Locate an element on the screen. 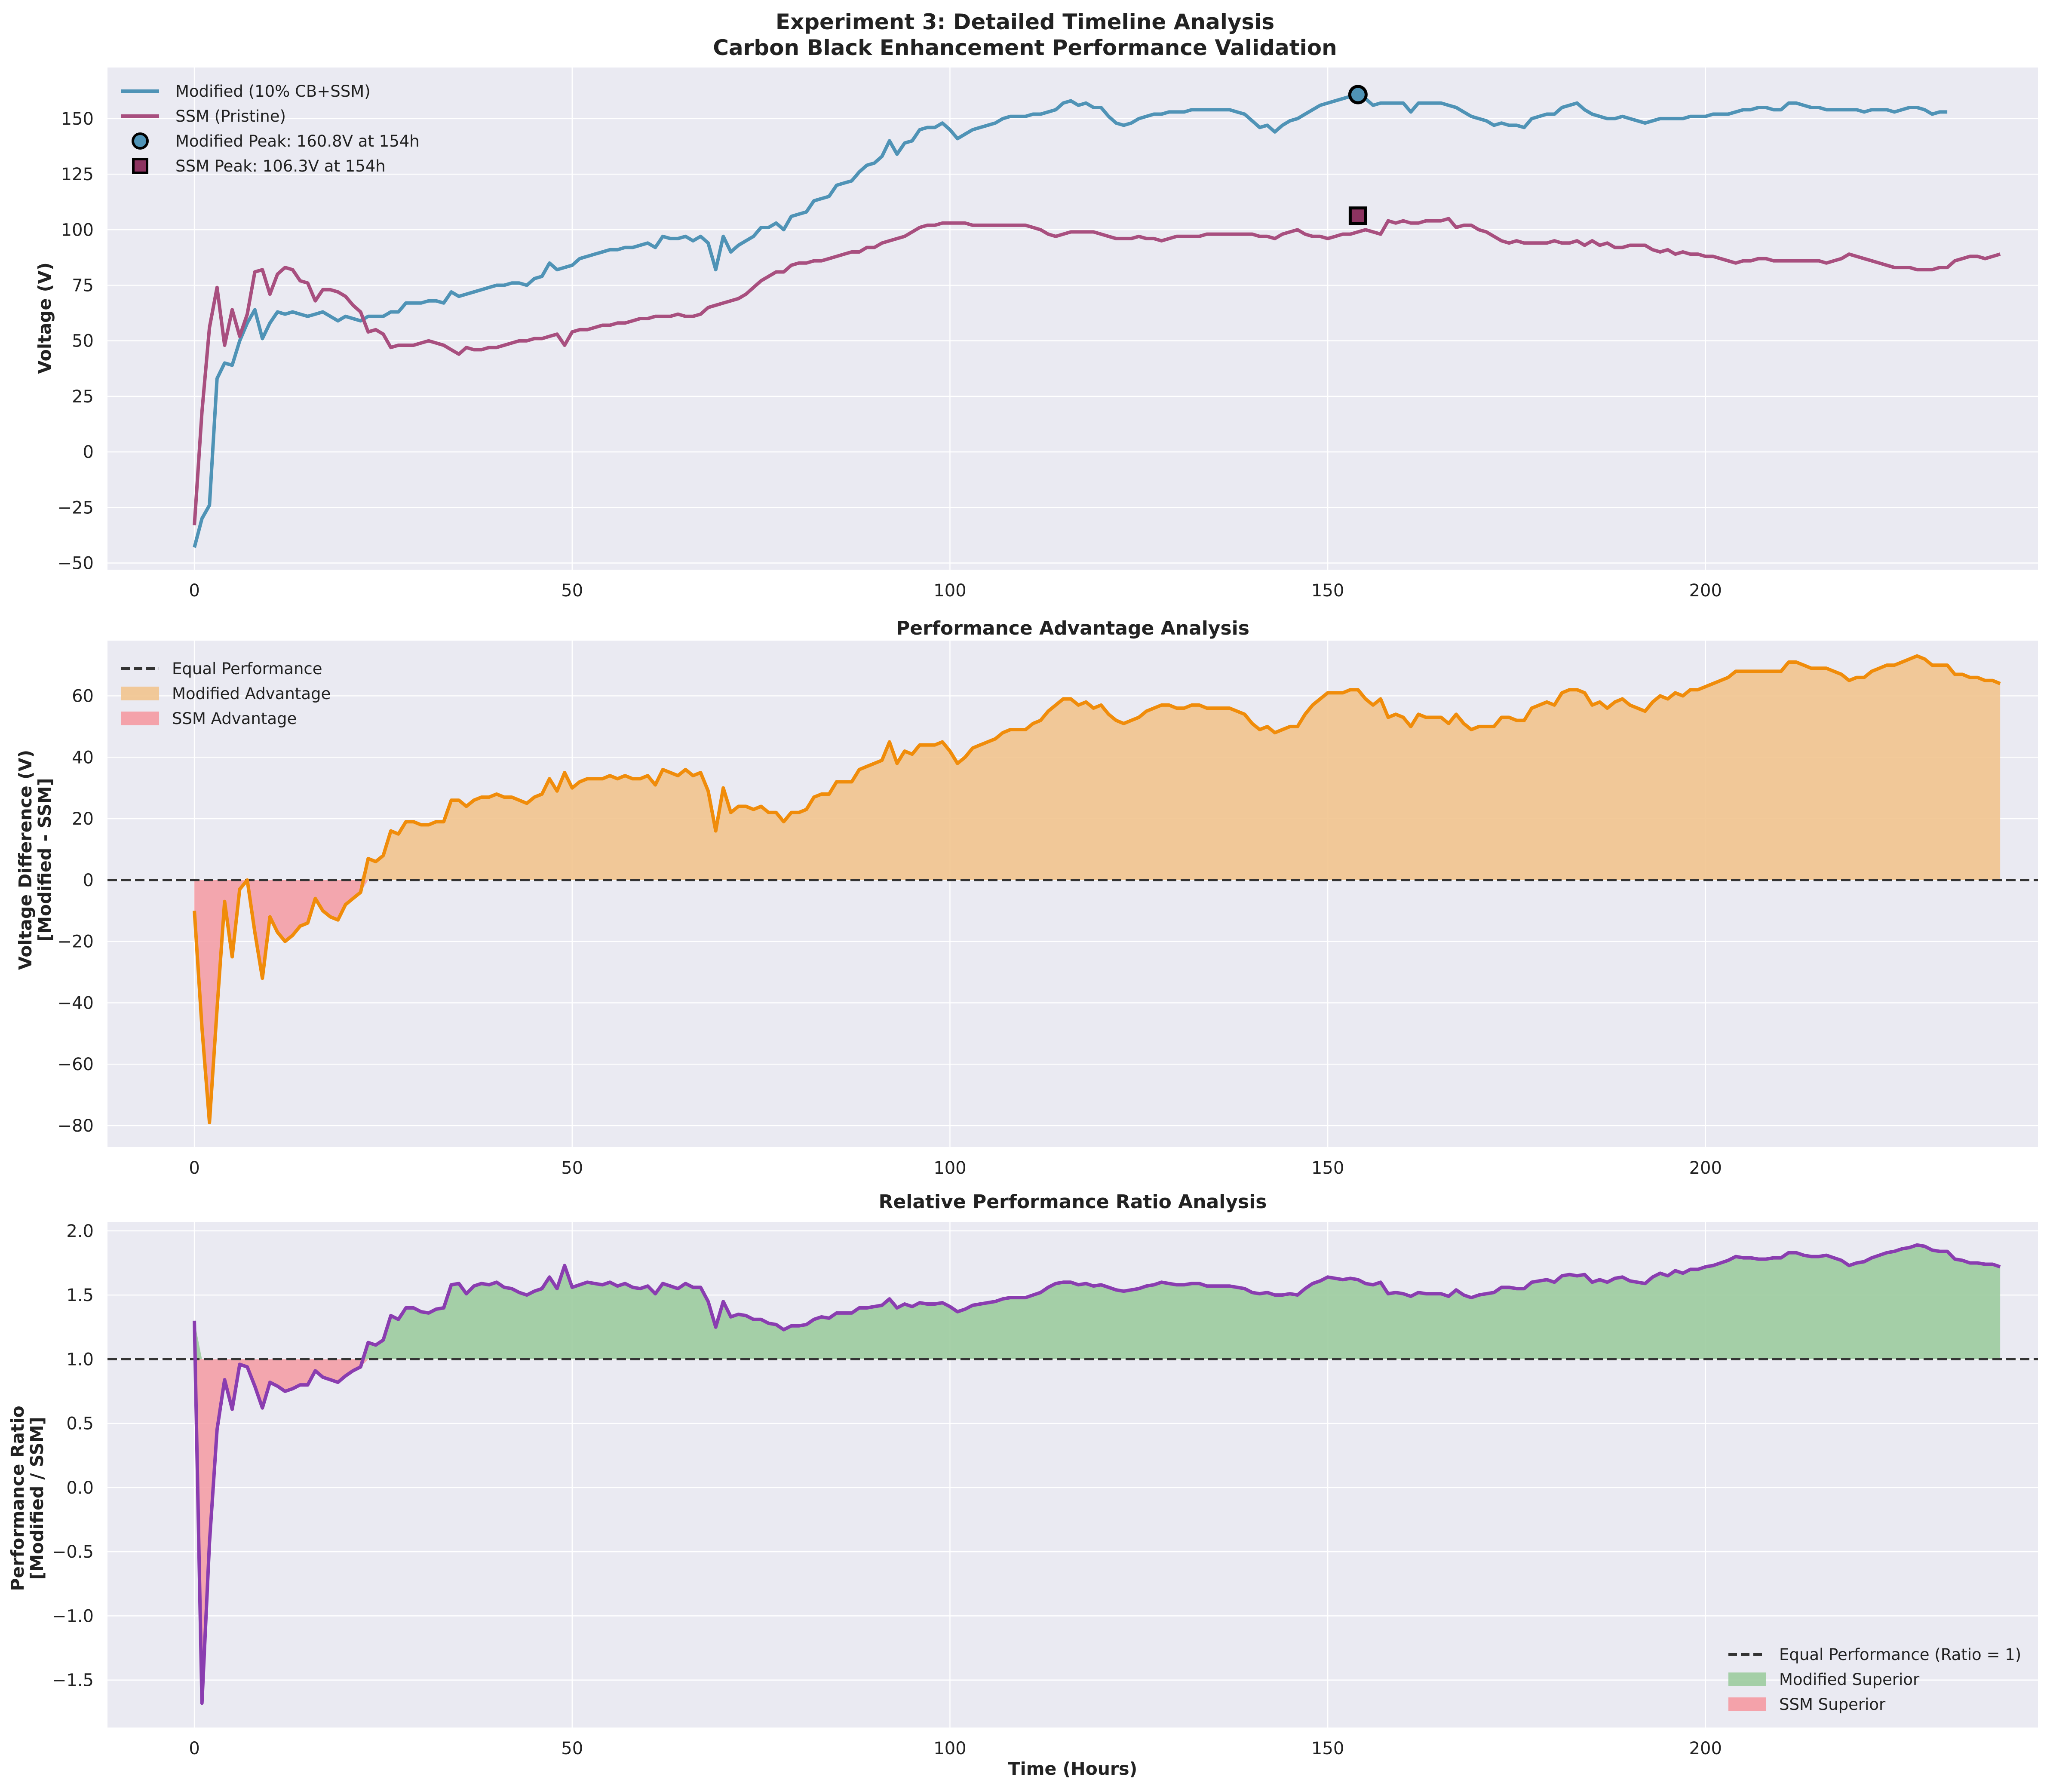 The width and height of the screenshot is (2050, 1792). y-tick-label: −1.5 is located at coordinates (73, 1681).